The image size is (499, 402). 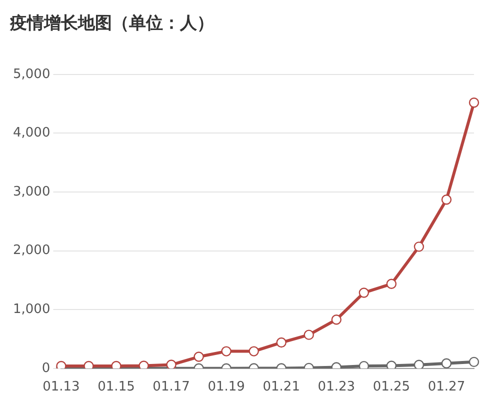 I want to click on chart-title: 疫情增长地图（单位：人）, so click(x=111, y=24).